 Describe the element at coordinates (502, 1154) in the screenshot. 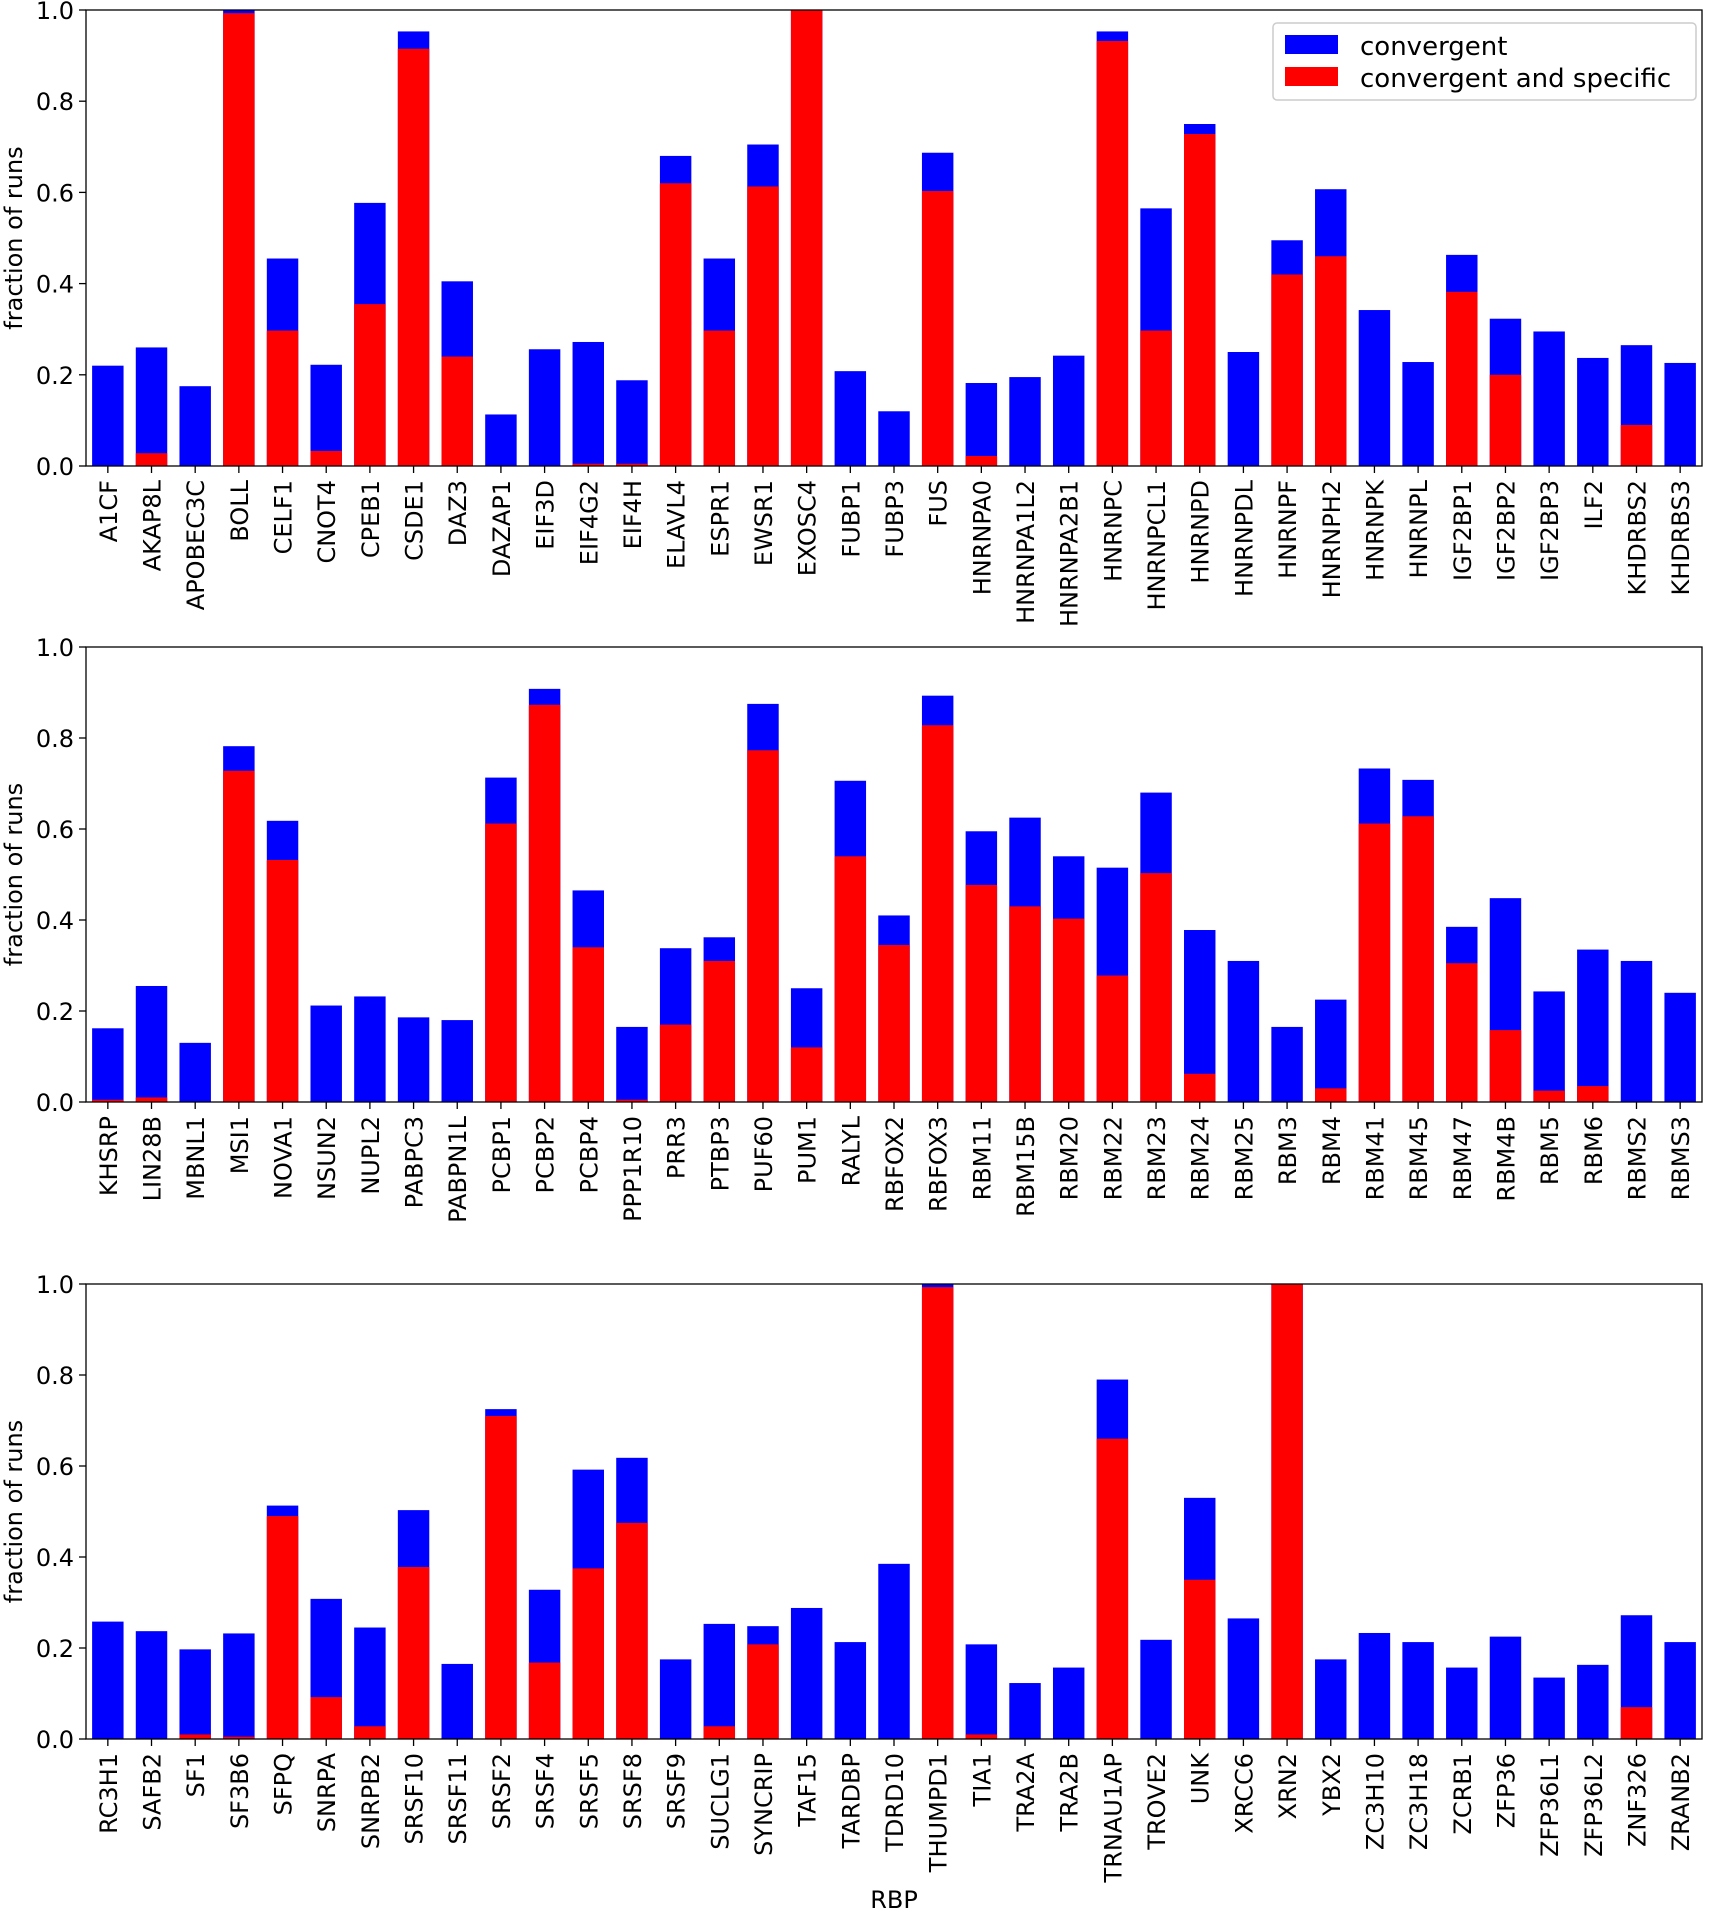

I see `x-tick-label: PCBP1` at that location.